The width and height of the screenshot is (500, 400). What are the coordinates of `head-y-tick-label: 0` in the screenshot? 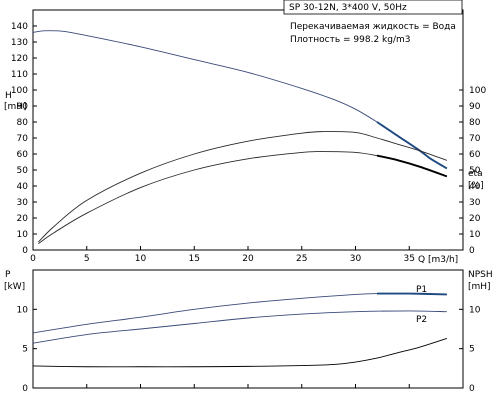 It's located at (25, 251).